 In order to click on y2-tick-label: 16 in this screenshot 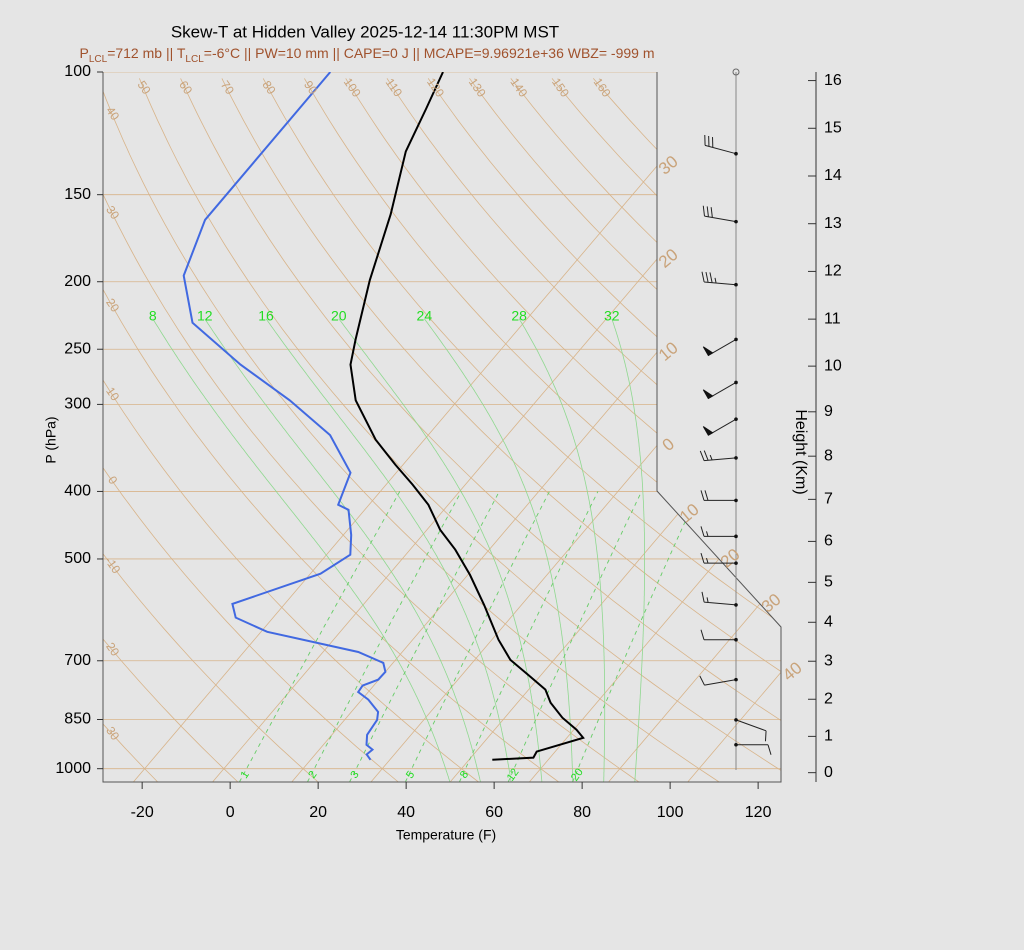, I will do `click(833, 80)`.